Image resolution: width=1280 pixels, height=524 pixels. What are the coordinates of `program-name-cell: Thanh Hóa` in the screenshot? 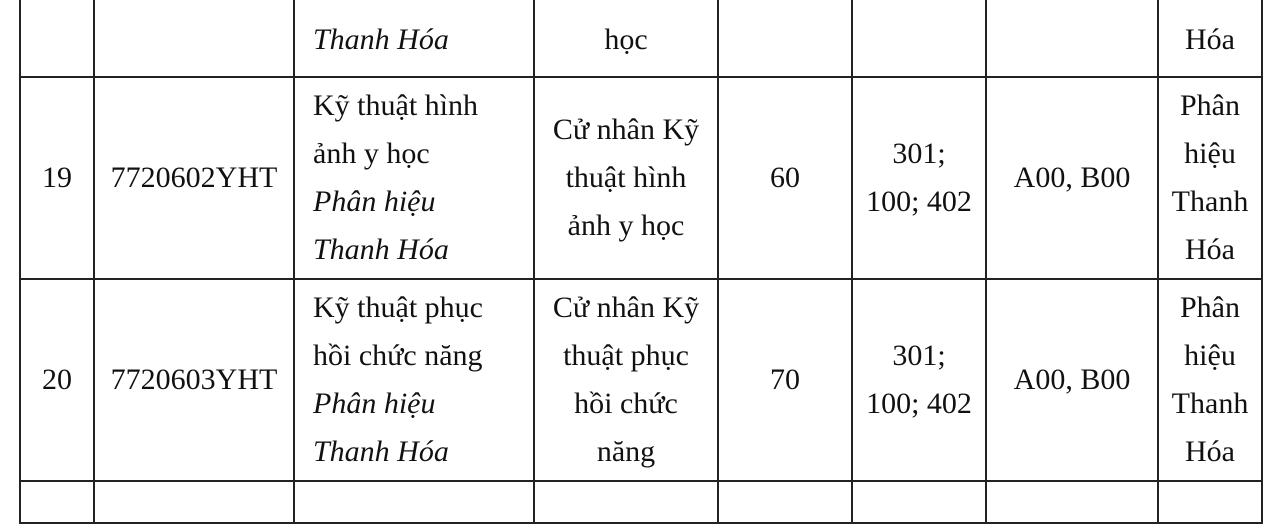 It's located at (414, 39).